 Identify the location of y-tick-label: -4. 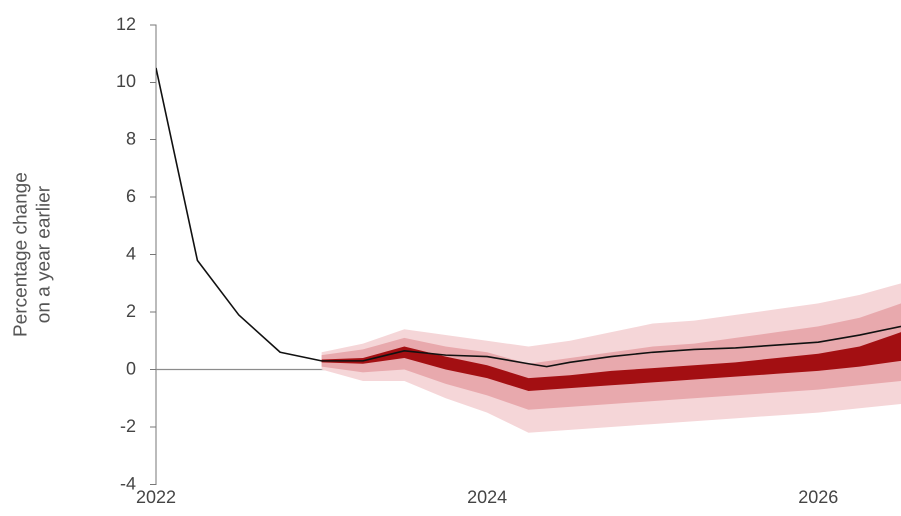
(128, 483).